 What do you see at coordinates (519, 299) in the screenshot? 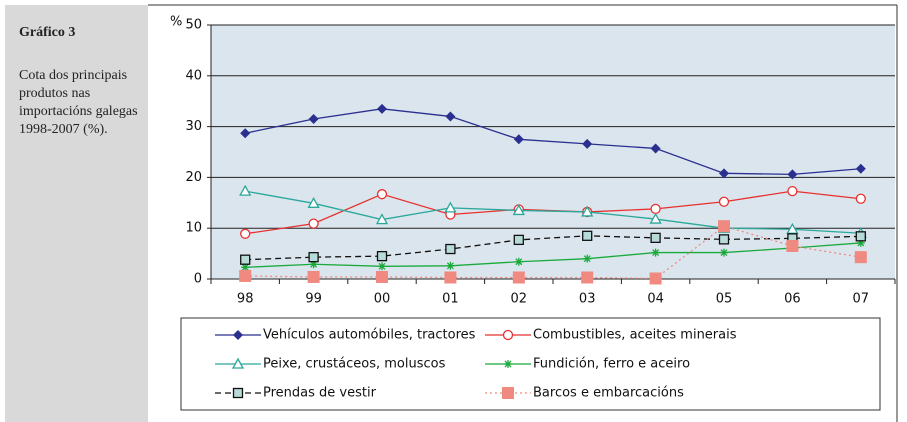
I see `x-tick-label: 02` at bounding box center [519, 299].